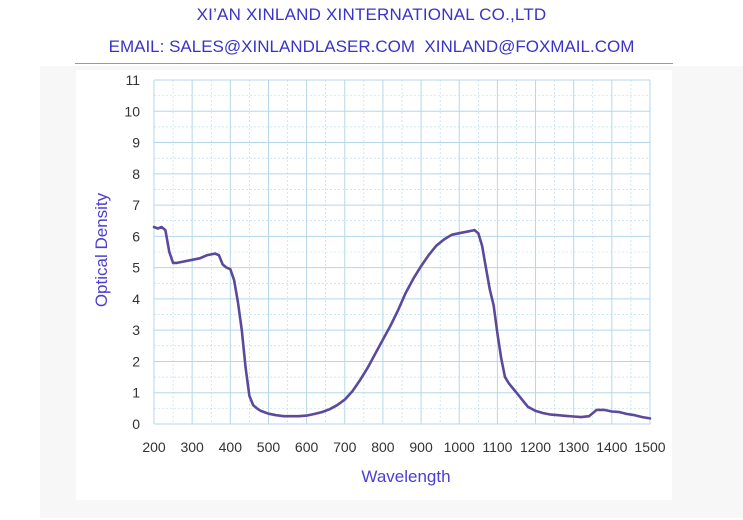 This screenshot has width=743, height=520. Describe the element at coordinates (154, 447) in the screenshot. I see `x-tick-label: 200` at that location.